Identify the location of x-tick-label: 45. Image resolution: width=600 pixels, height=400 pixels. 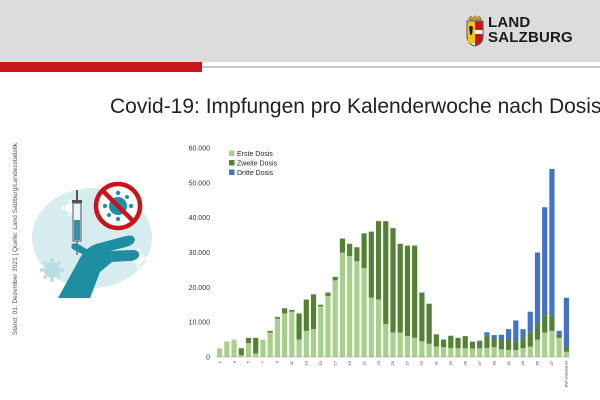
(537, 362).